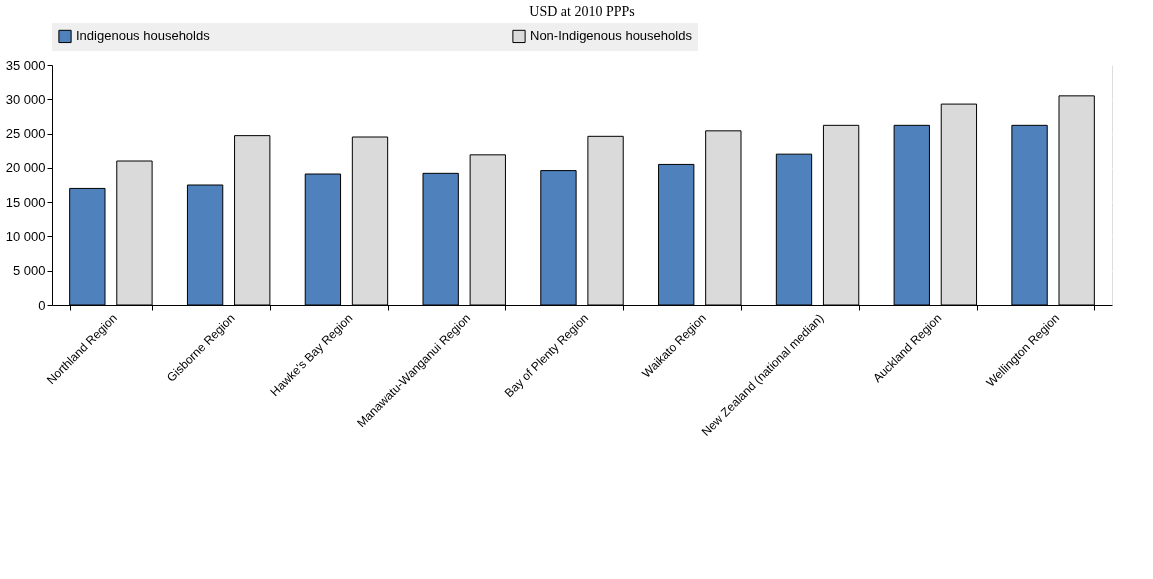  What do you see at coordinates (25, 168) in the screenshot?
I see `y-tick-label: 20 000` at bounding box center [25, 168].